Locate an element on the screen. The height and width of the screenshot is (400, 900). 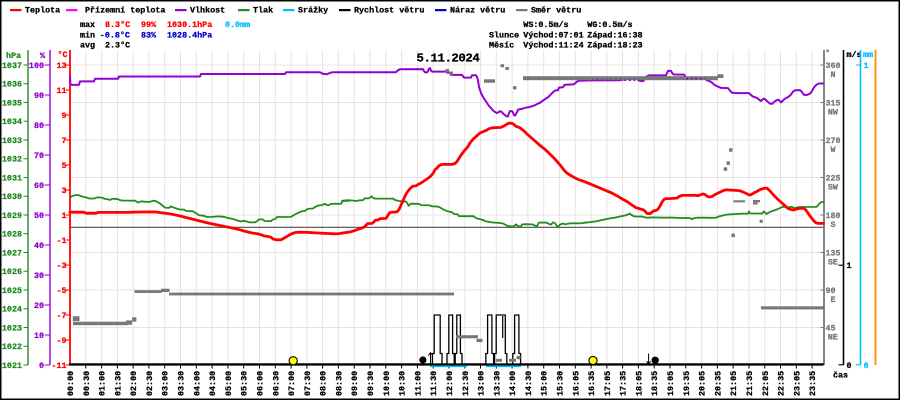
svg-text: Přízemní teplota is located at coordinates (125, 10).